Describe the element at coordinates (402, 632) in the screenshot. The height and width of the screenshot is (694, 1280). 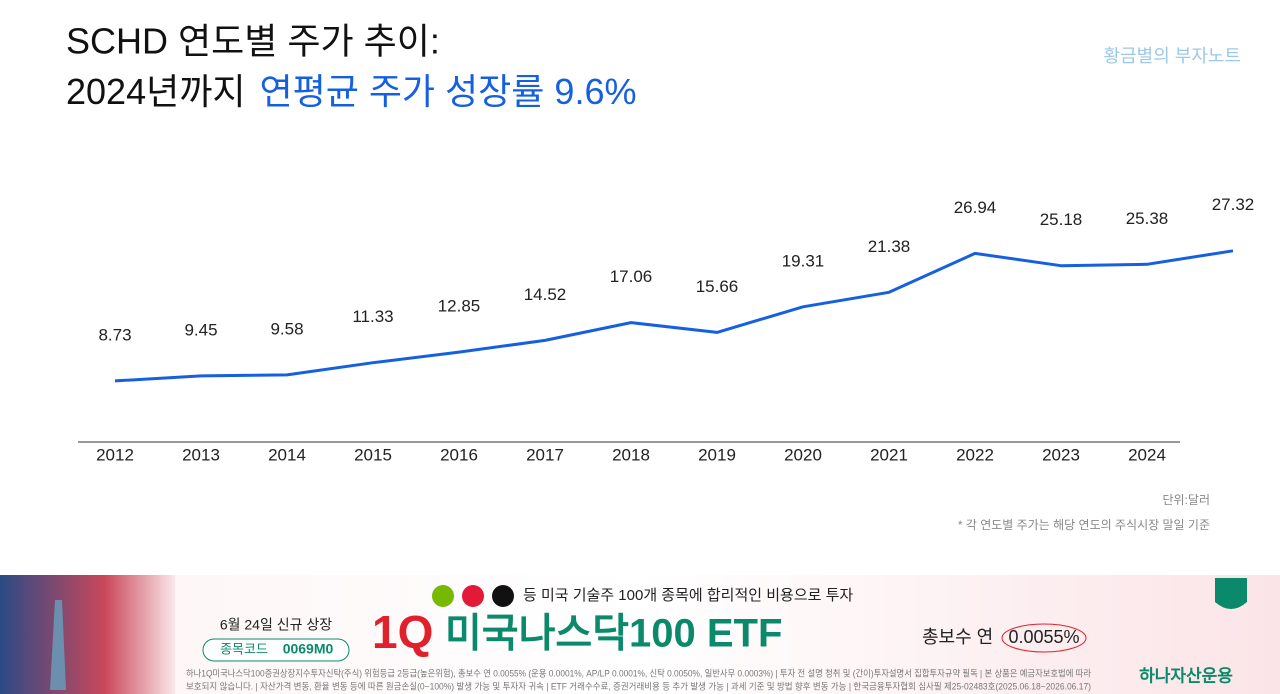
I see `brand: 1Q` at that location.